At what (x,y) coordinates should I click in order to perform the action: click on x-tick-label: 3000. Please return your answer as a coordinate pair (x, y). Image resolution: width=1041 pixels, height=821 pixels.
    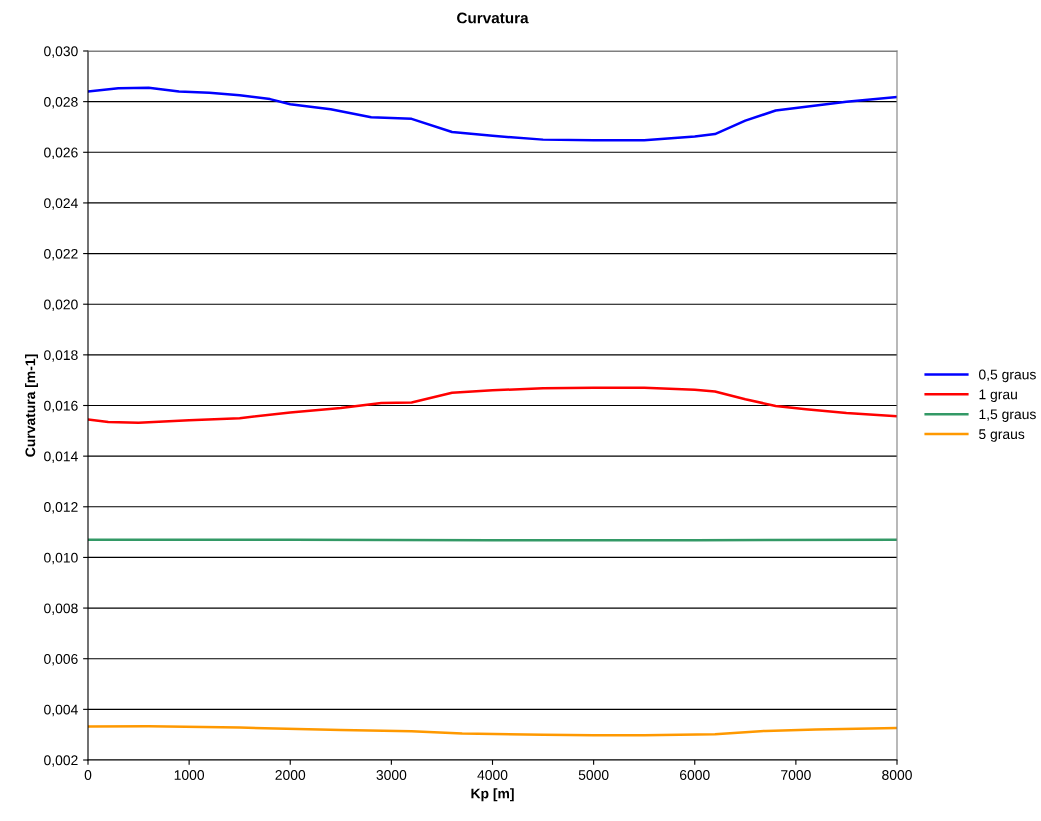
    Looking at the image, I should click on (391, 775).